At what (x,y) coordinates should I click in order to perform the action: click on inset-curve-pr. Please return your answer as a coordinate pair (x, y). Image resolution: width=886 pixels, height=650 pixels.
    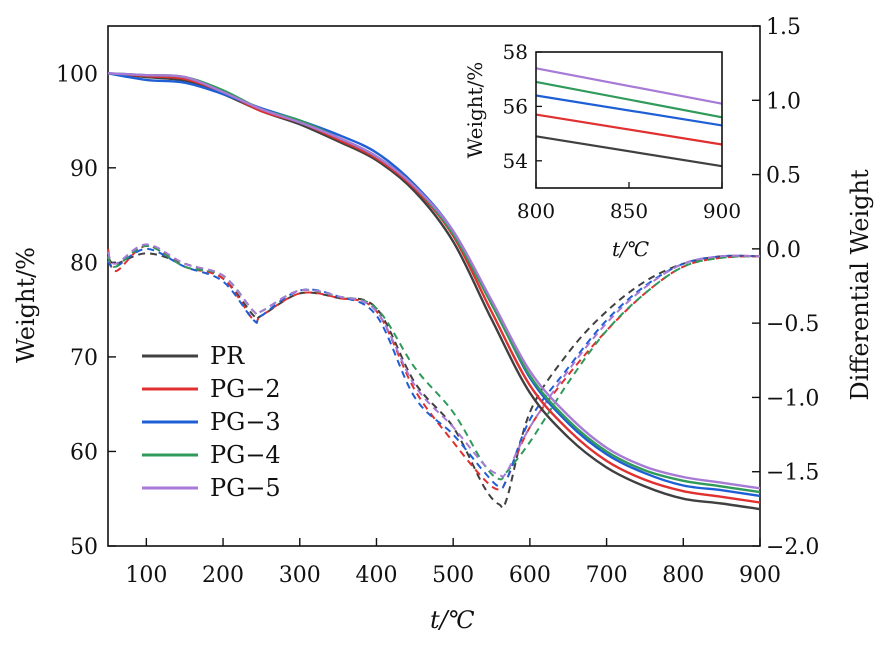
    Looking at the image, I should click on (629, 151).